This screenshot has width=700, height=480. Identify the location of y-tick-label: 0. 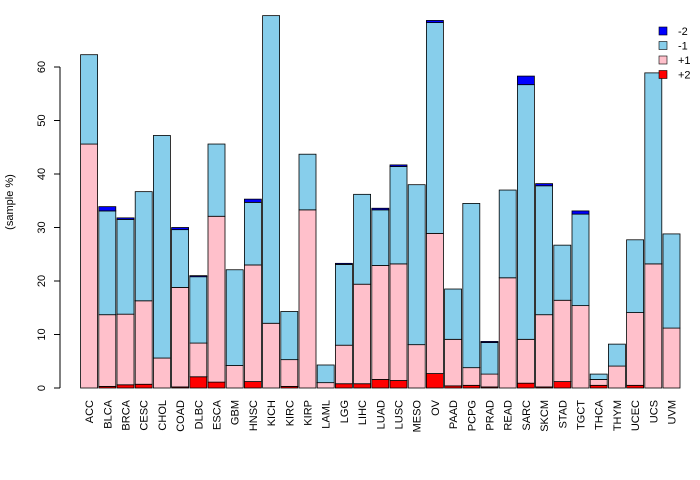
(42, 388).